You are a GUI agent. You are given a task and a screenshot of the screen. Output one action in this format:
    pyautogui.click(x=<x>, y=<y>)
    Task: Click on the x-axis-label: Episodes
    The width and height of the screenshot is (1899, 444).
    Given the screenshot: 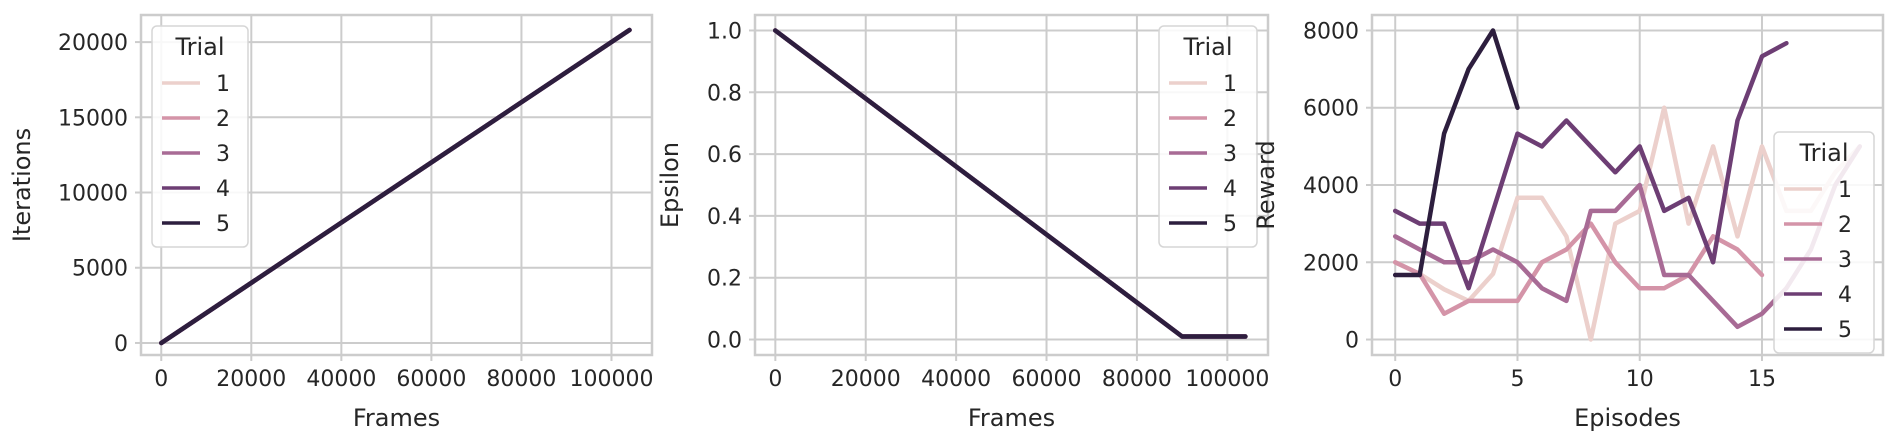 What is the action you would take?
    pyautogui.click(x=1627, y=418)
    